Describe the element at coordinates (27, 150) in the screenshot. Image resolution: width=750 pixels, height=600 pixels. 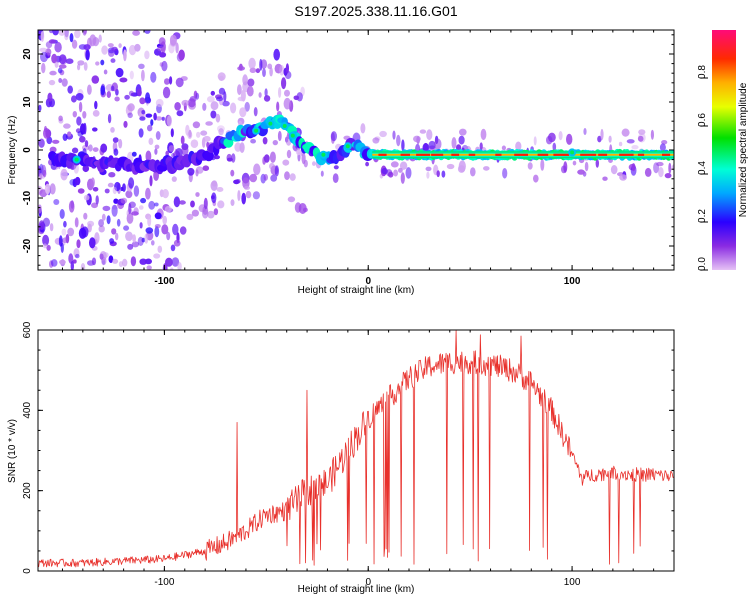
I see `spectrogram-ytick-label: 0` at that location.